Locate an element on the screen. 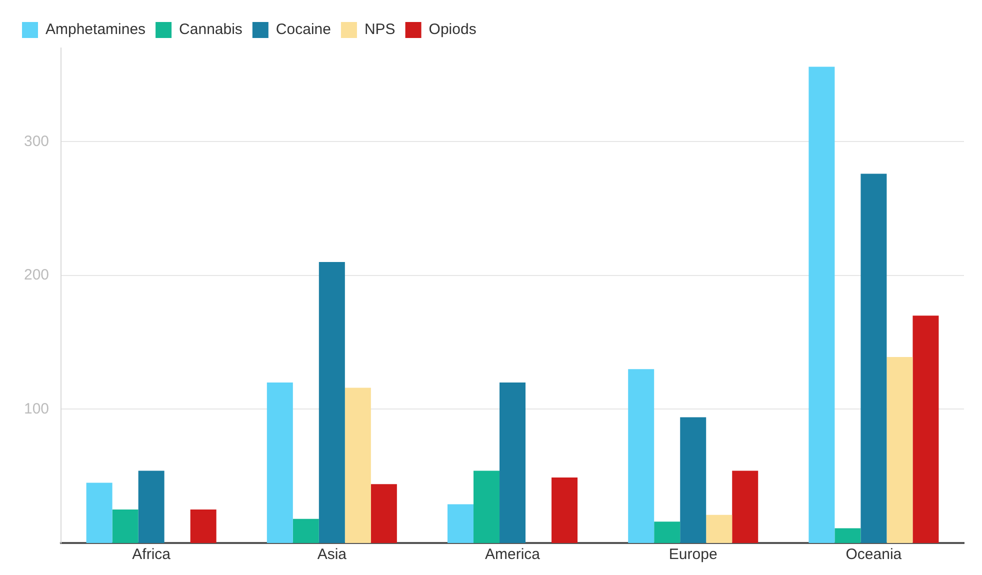 This screenshot has height=575, width=982. y-tick-label: 200 is located at coordinates (37, 275).